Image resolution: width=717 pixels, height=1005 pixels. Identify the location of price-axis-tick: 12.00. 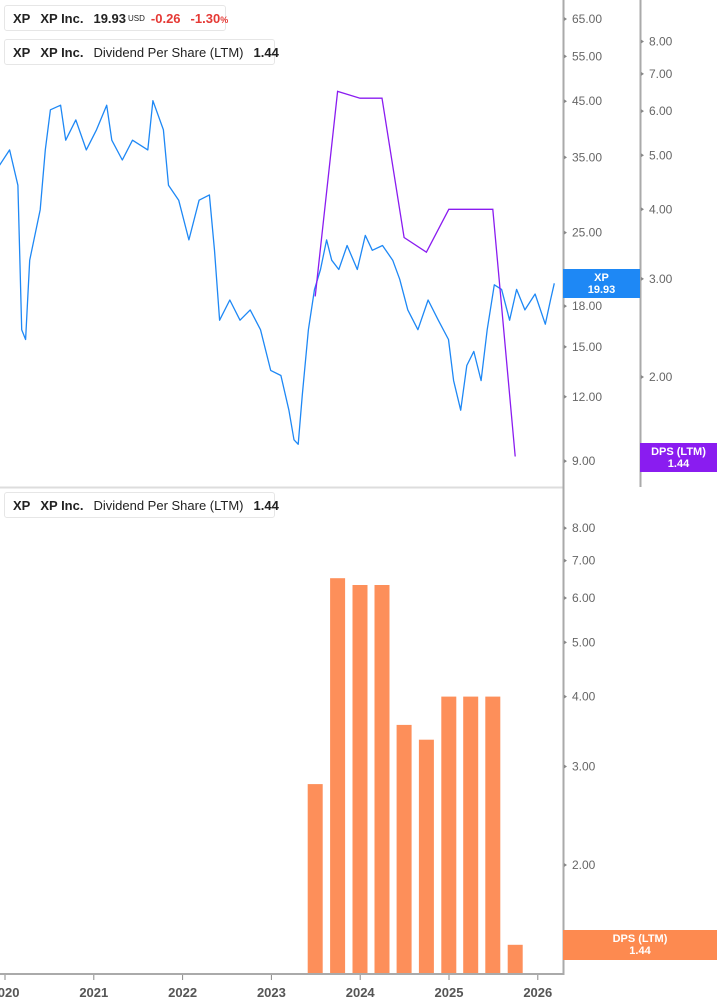
(587, 397).